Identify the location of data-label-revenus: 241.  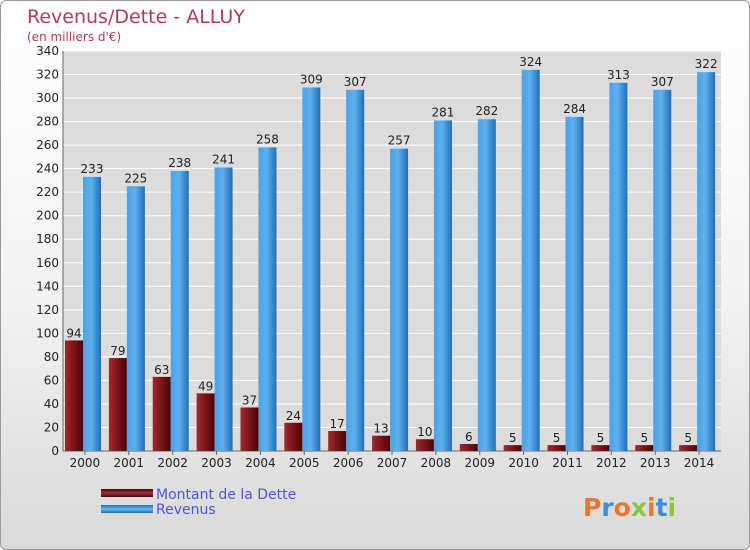
(223, 159).